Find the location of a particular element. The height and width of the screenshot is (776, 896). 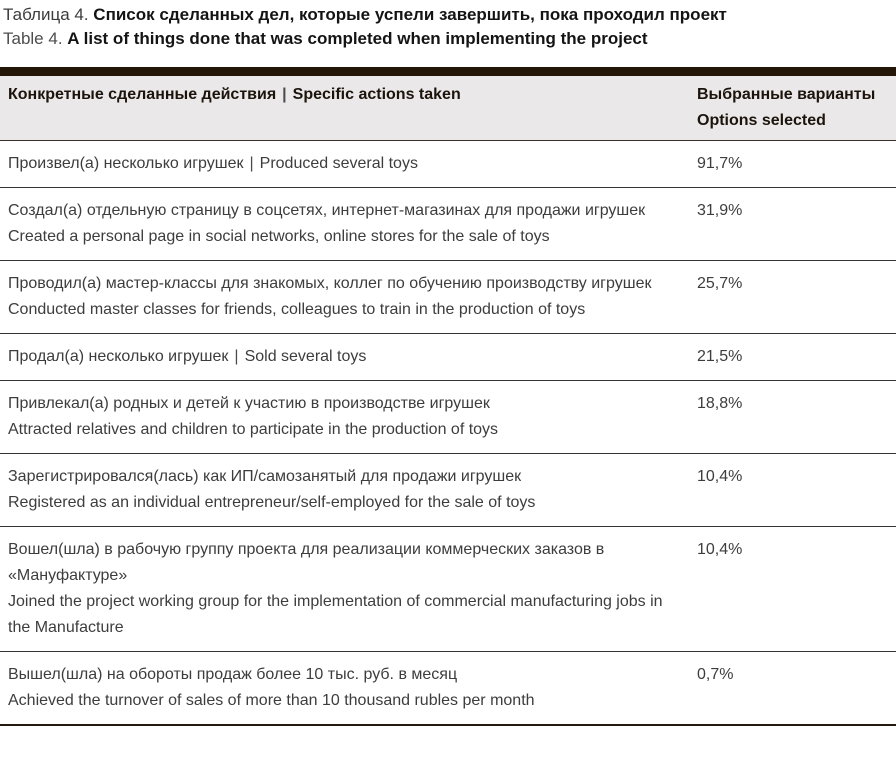

header-options-en: Options selected is located at coordinates (761, 120).